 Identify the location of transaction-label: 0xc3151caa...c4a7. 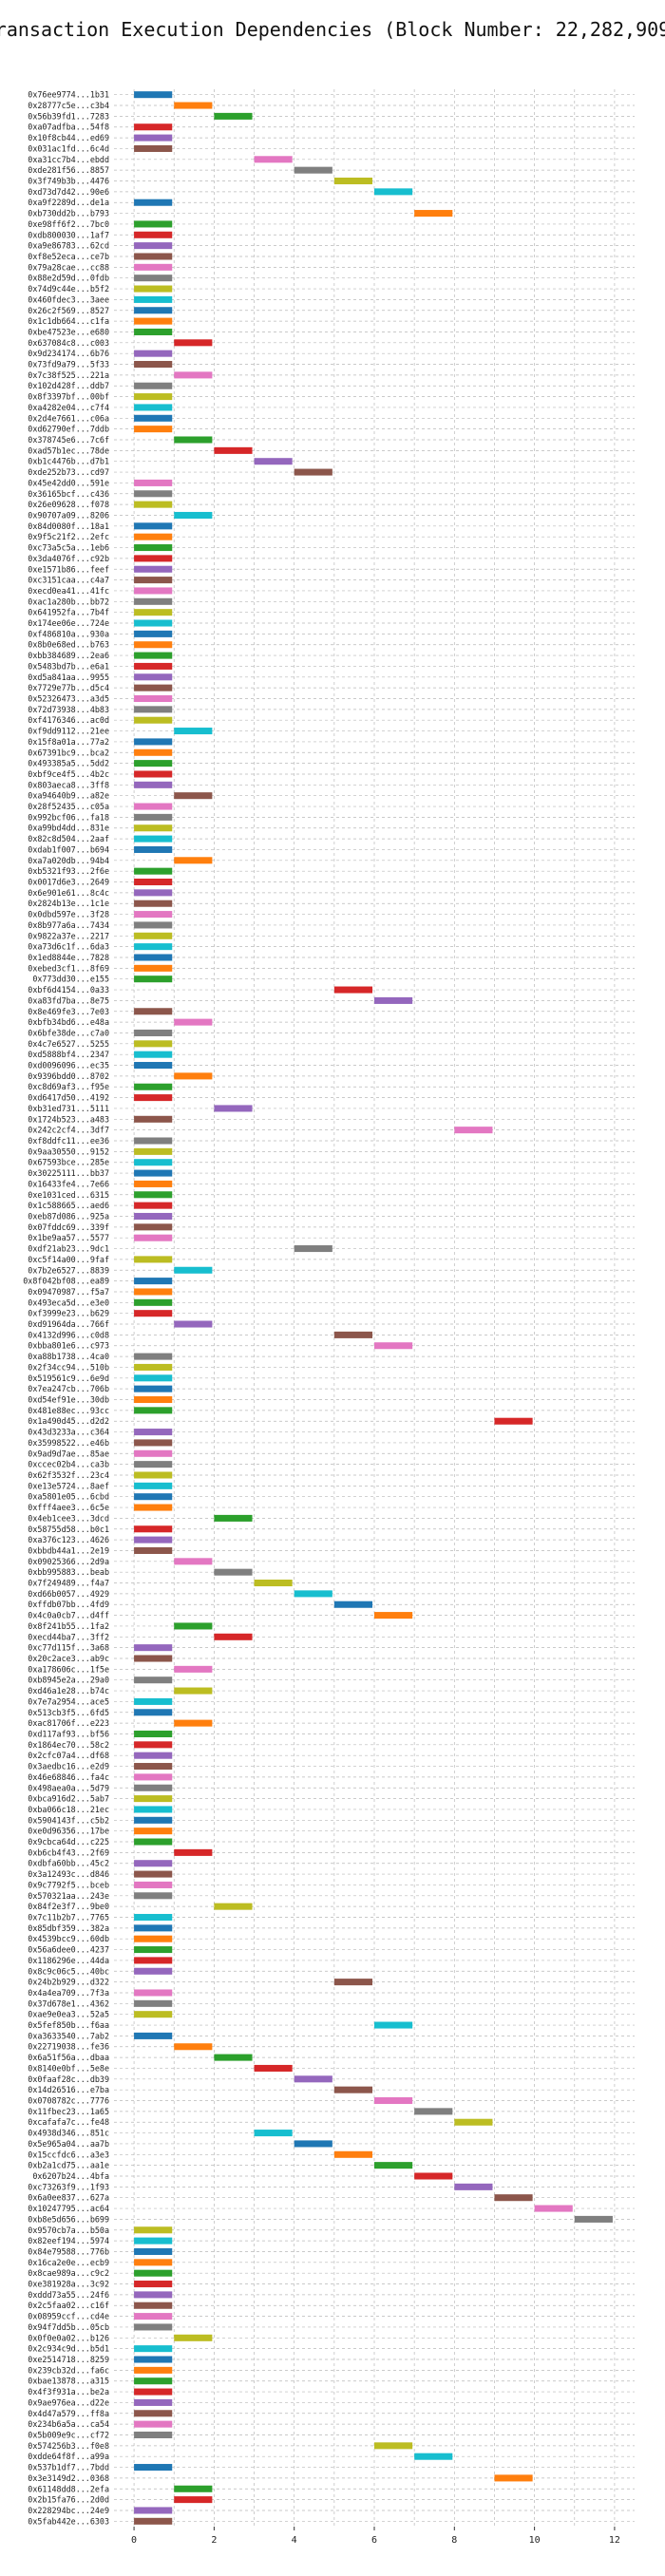
(68, 580).